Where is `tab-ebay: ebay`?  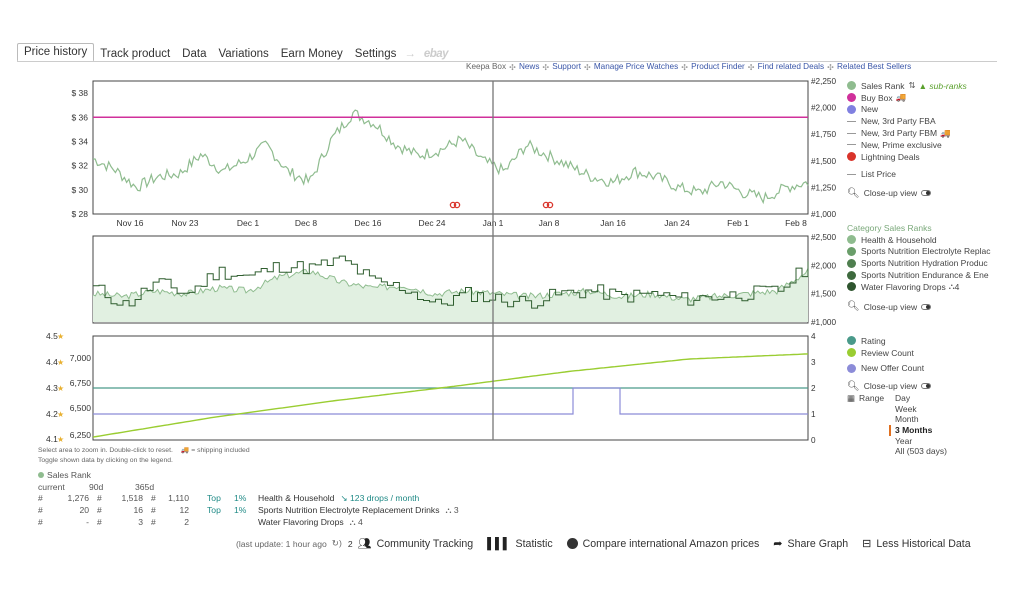
tab-ebay: ebay is located at coordinates (436, 54).